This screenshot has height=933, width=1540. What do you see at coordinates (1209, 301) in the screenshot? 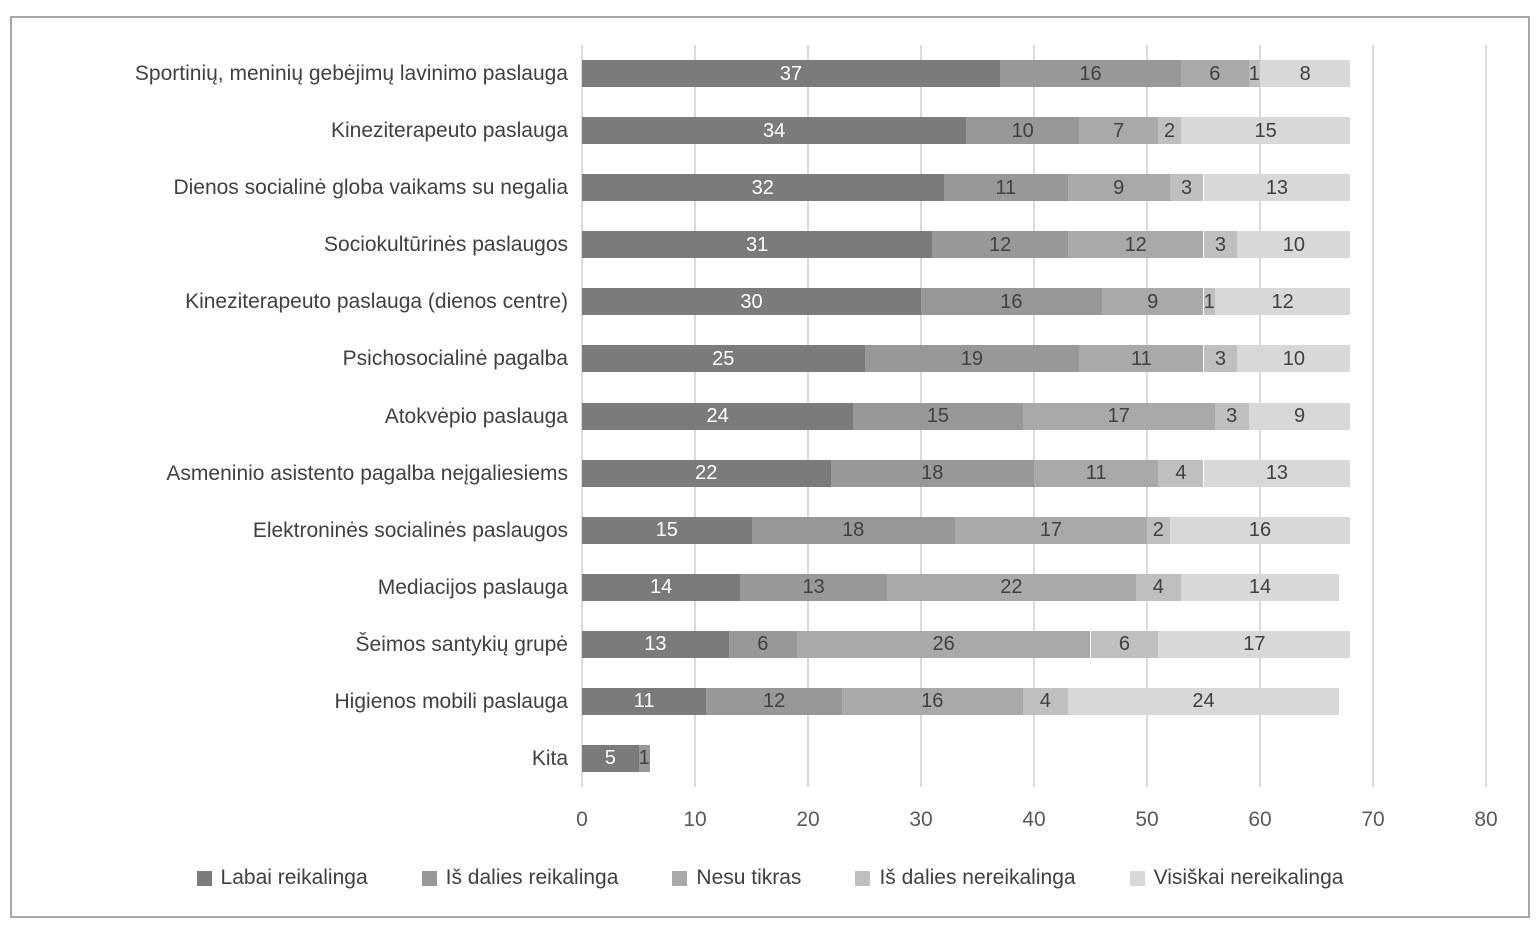
I see `bar-value-label: 1` at bounding box center [1209, 301].